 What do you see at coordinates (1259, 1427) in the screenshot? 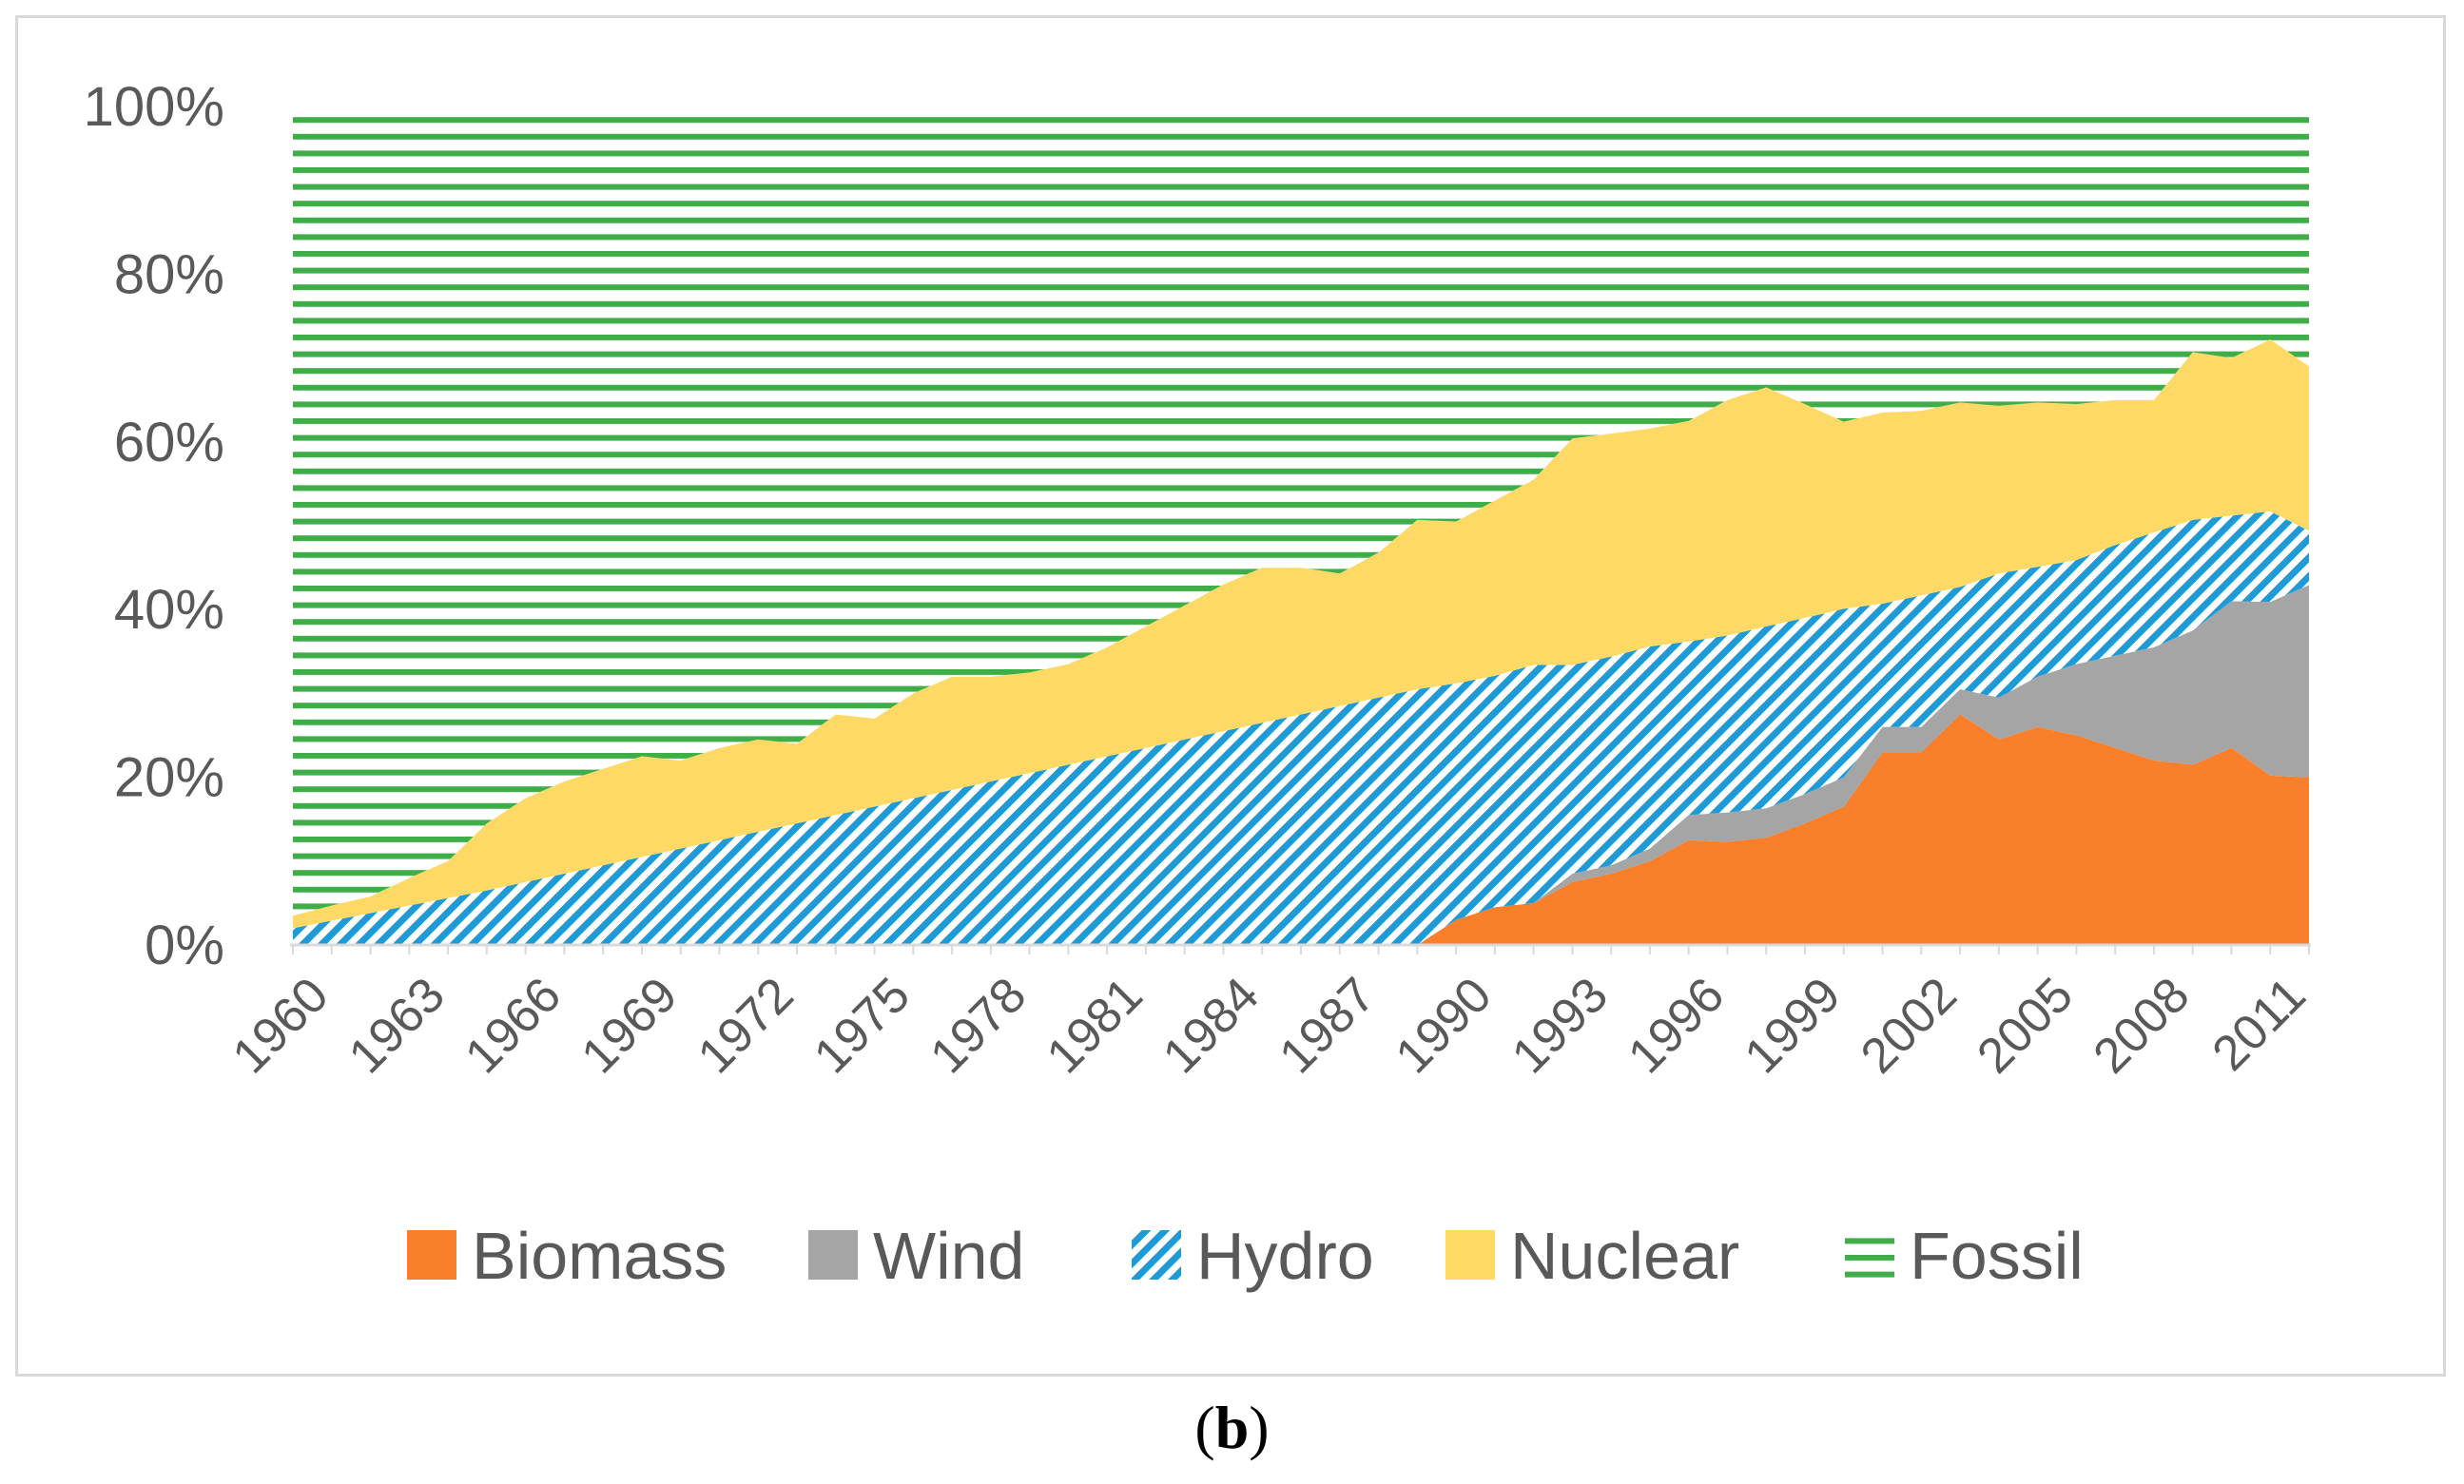
I see `caption-close-paren: )` at bounding box center [1259, 1427].